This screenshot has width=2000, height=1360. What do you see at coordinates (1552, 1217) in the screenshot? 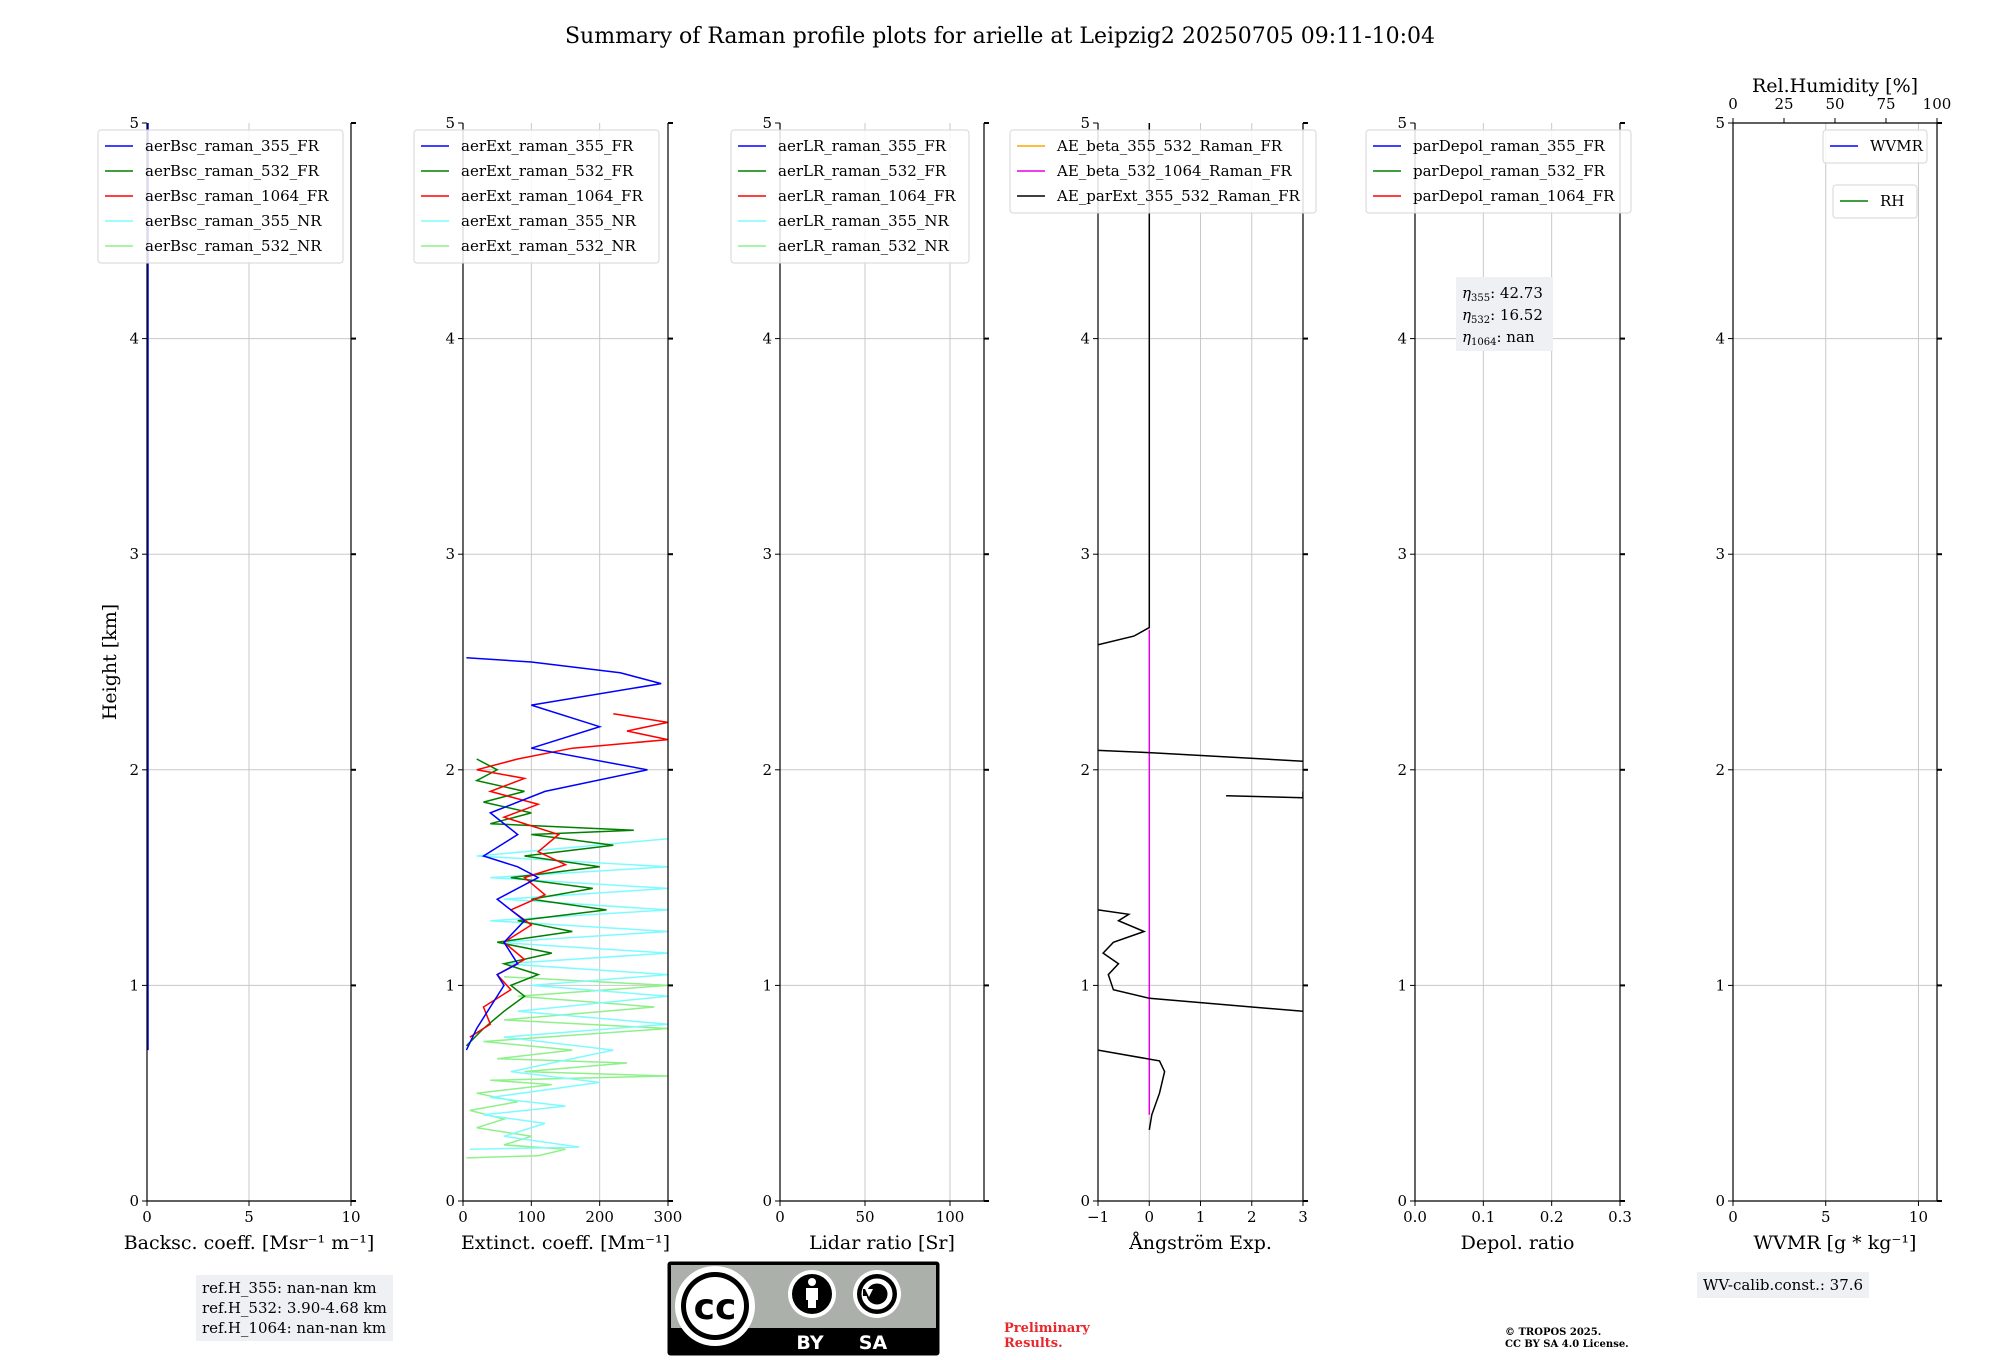
I see `x-tick-label: 0.2` at bounding box center [1552, 1217].